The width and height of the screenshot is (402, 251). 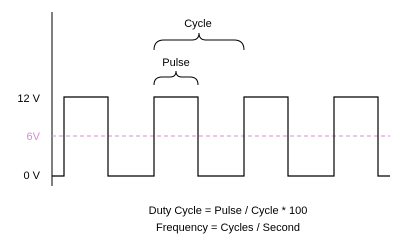 What do you see at coordinates (228, 211) in the screenshot?
I see `duty-formula: Duty Cycle = Pulse / Cycle * 100` at bounding box center [228, 211].